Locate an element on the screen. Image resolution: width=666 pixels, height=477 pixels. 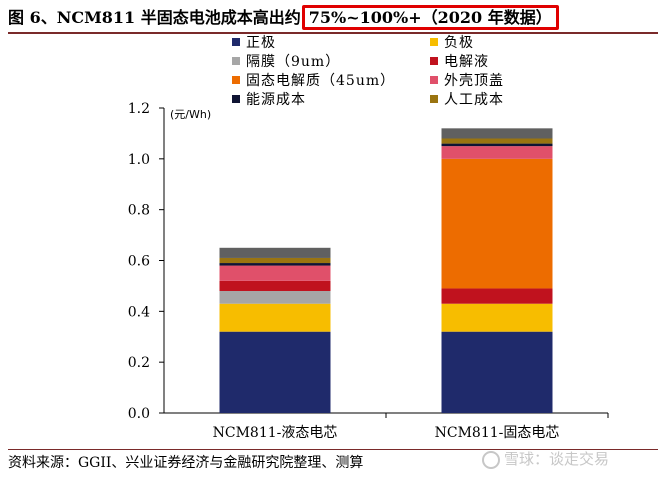
y-tick-label: 0.4 is located at coordinates (139, 312).